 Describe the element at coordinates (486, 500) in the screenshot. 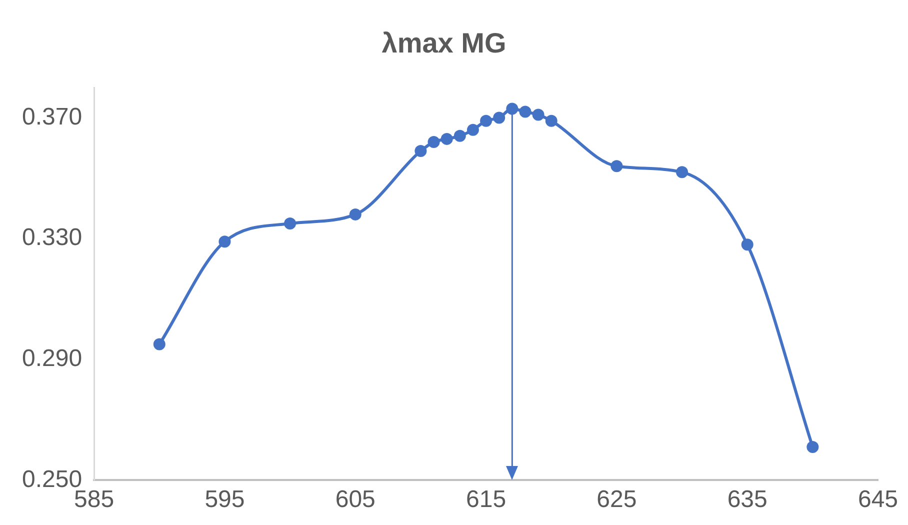

I see `x-tick-label: 615` at that location.